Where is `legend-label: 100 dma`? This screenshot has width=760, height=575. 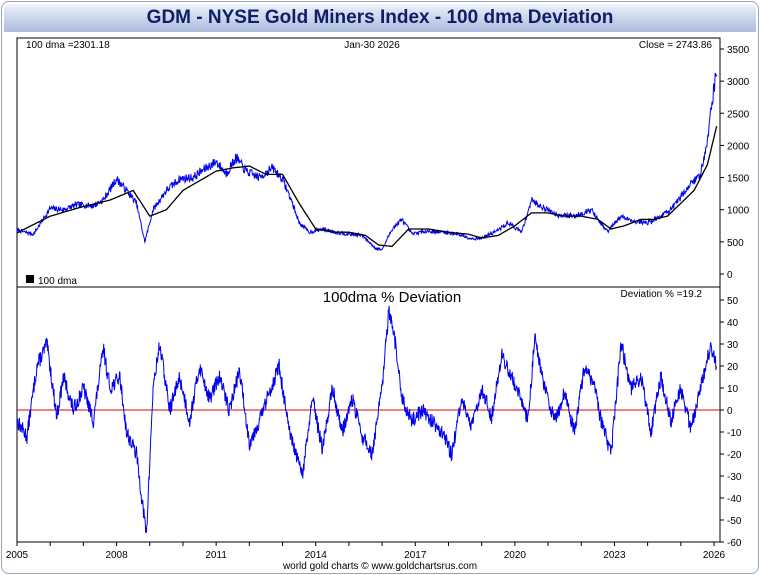
legend-label: 100 dma is located at coordinates (57, 281).